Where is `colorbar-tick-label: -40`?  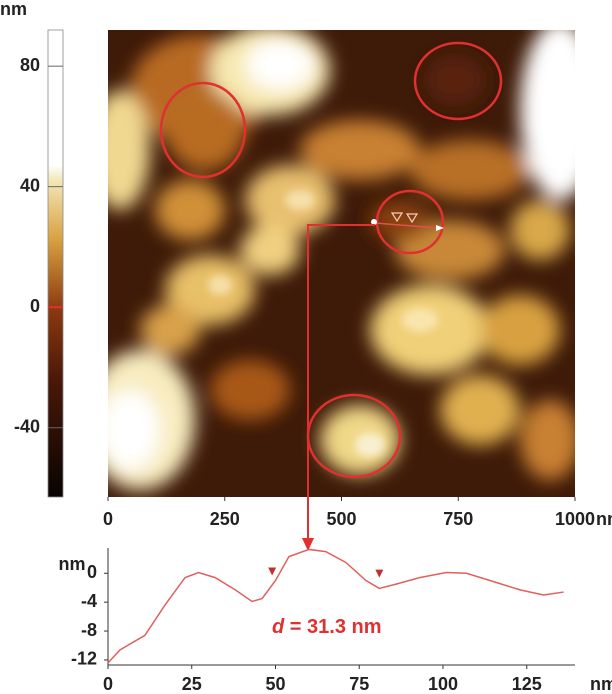
colorbar-tick-label: -40 is located at coordinates (27, 426).